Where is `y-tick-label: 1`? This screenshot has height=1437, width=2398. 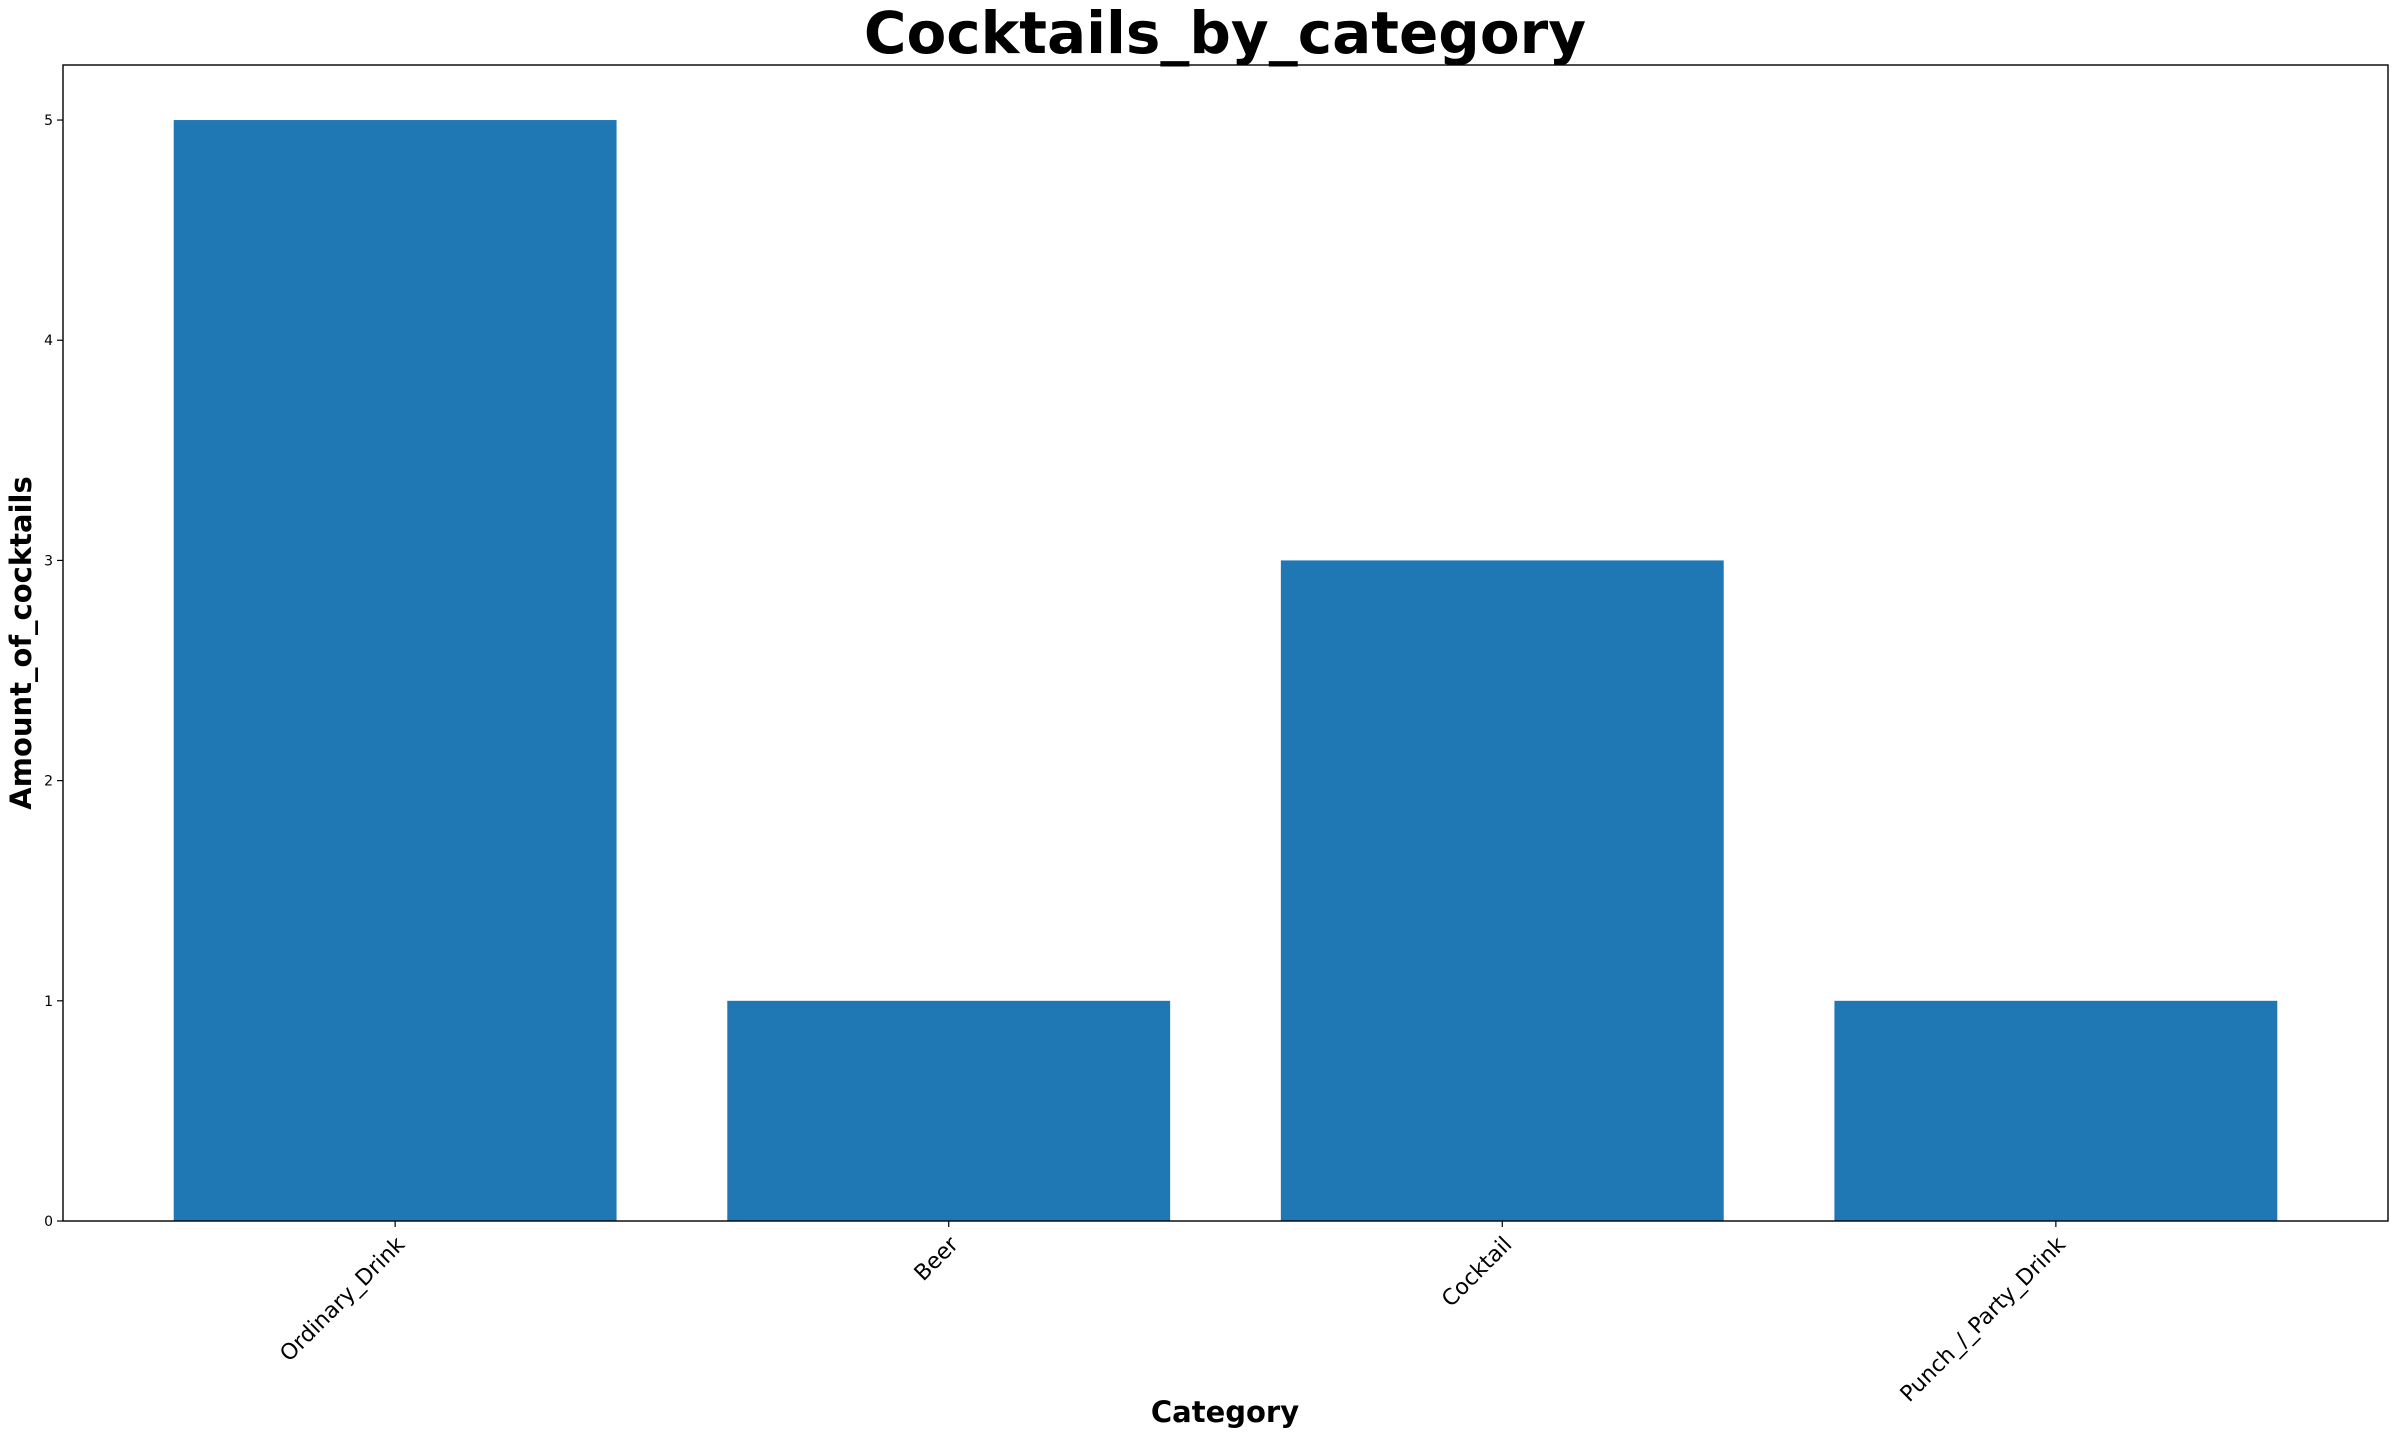 y-tick-label: 1 is located at coordinates (48, 1002).